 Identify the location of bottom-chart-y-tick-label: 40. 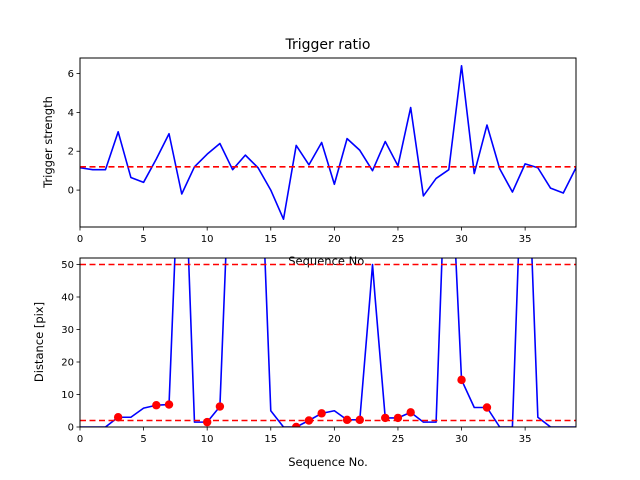
(67, 298).